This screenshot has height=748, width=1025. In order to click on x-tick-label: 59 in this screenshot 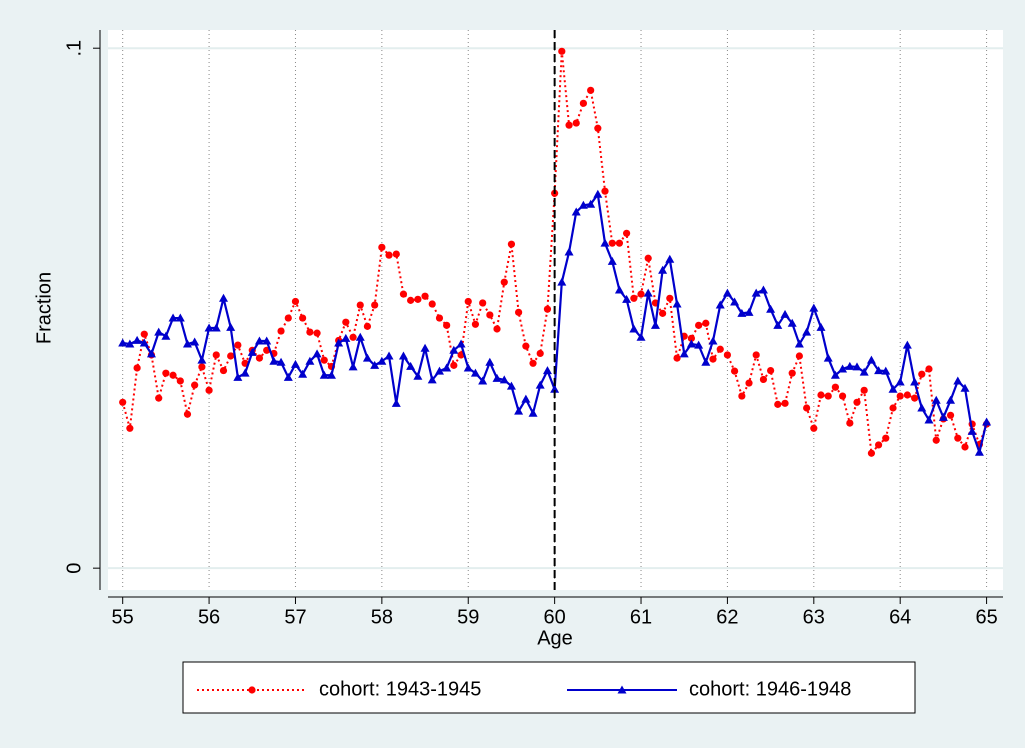, I will do `click(468, 617)`.